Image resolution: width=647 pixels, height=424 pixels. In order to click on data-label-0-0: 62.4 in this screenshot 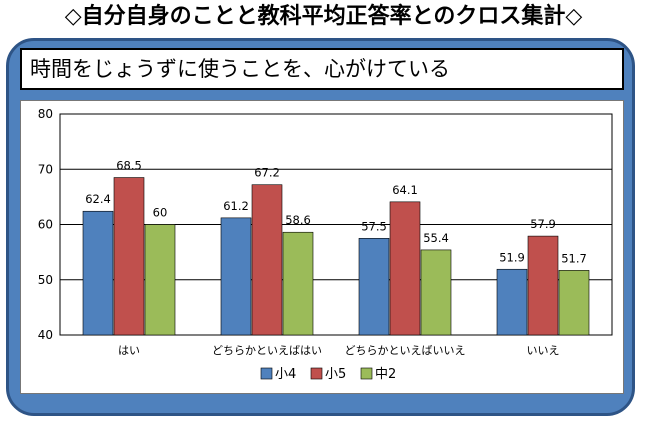, I will do `click(98, 199)`.